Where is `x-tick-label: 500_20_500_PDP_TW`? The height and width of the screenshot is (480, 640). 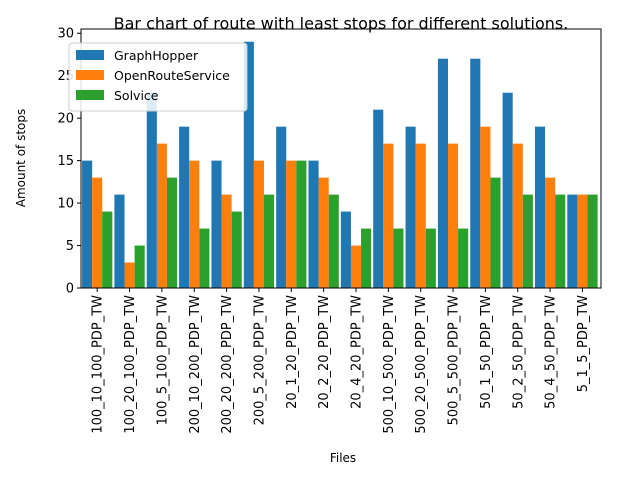
x-tick-label: 500_20_500_PDP_TW is located at coordinates (421, 364).